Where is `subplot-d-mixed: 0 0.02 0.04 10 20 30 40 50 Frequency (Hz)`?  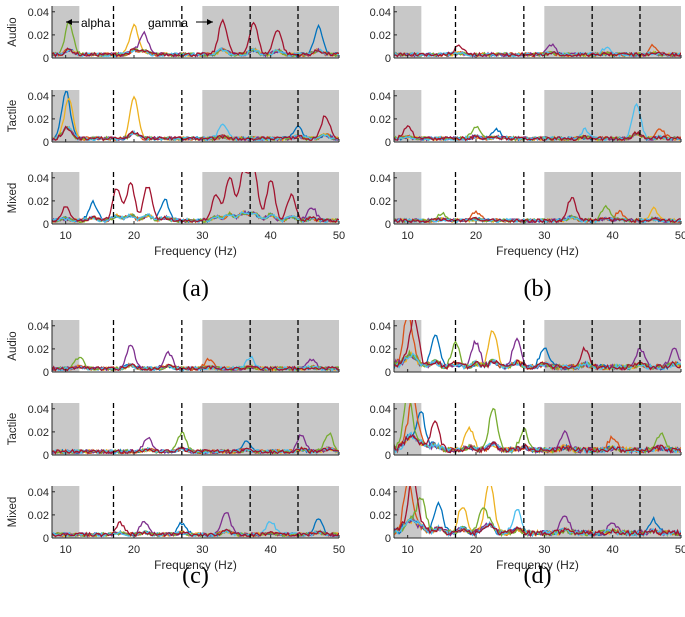
subplot-d-mixed: 0 0.02 0.04 10 20 30 40 50 Frequency (Hz) is located at coordinates (527, 523).